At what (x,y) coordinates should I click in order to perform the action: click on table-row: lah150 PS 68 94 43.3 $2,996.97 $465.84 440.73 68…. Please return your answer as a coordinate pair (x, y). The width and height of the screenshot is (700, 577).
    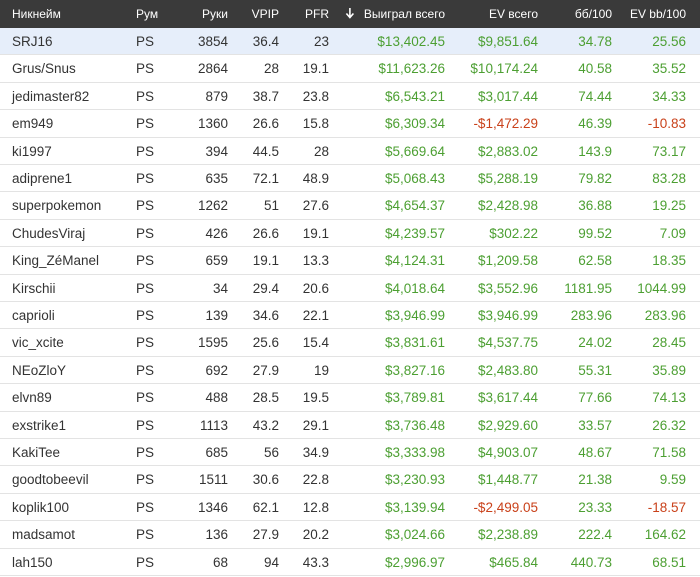
    Looking at the image, I should click on (350, 562).